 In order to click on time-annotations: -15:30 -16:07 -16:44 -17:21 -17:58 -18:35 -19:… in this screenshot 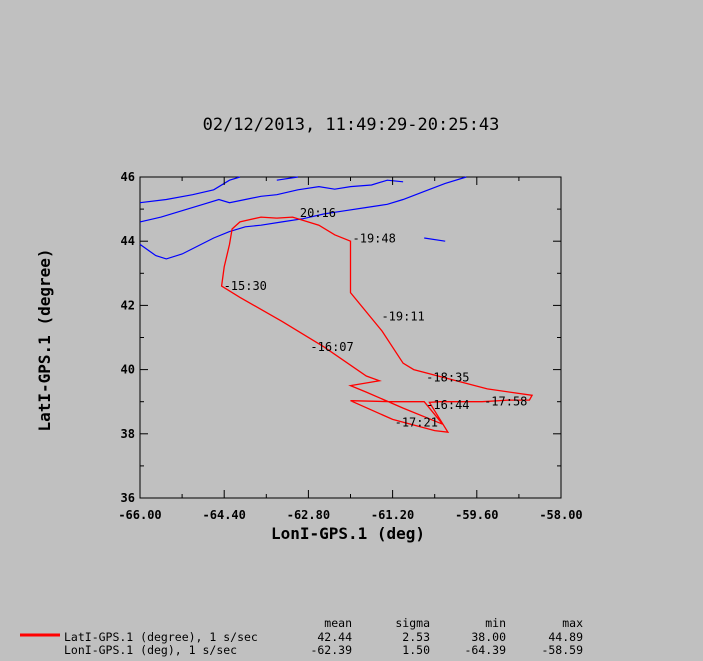, I will do `click(376, 318)`.